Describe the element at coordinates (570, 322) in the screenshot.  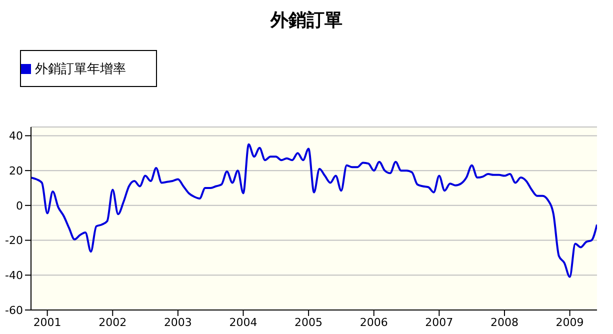
I see `x-tick-label: 2009` at that location.